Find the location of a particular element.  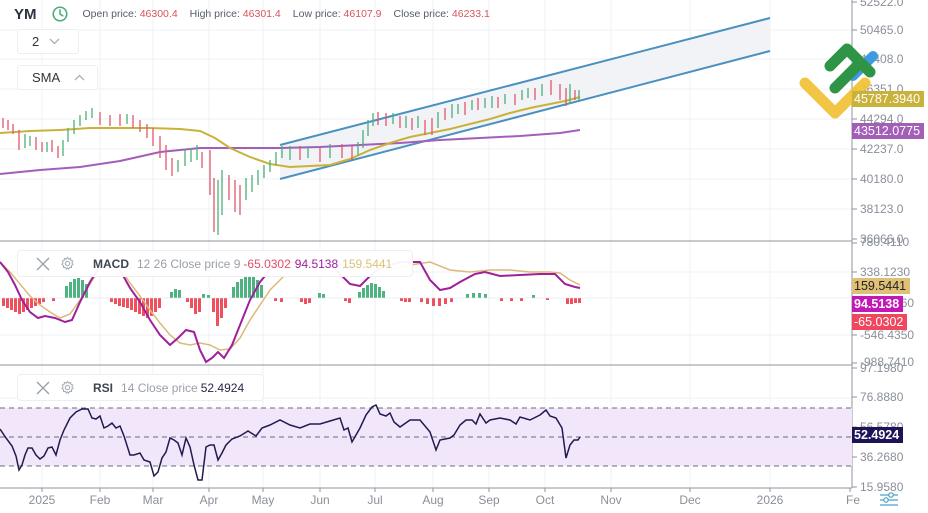

macd-histogram is located at coordinates (290, 301).